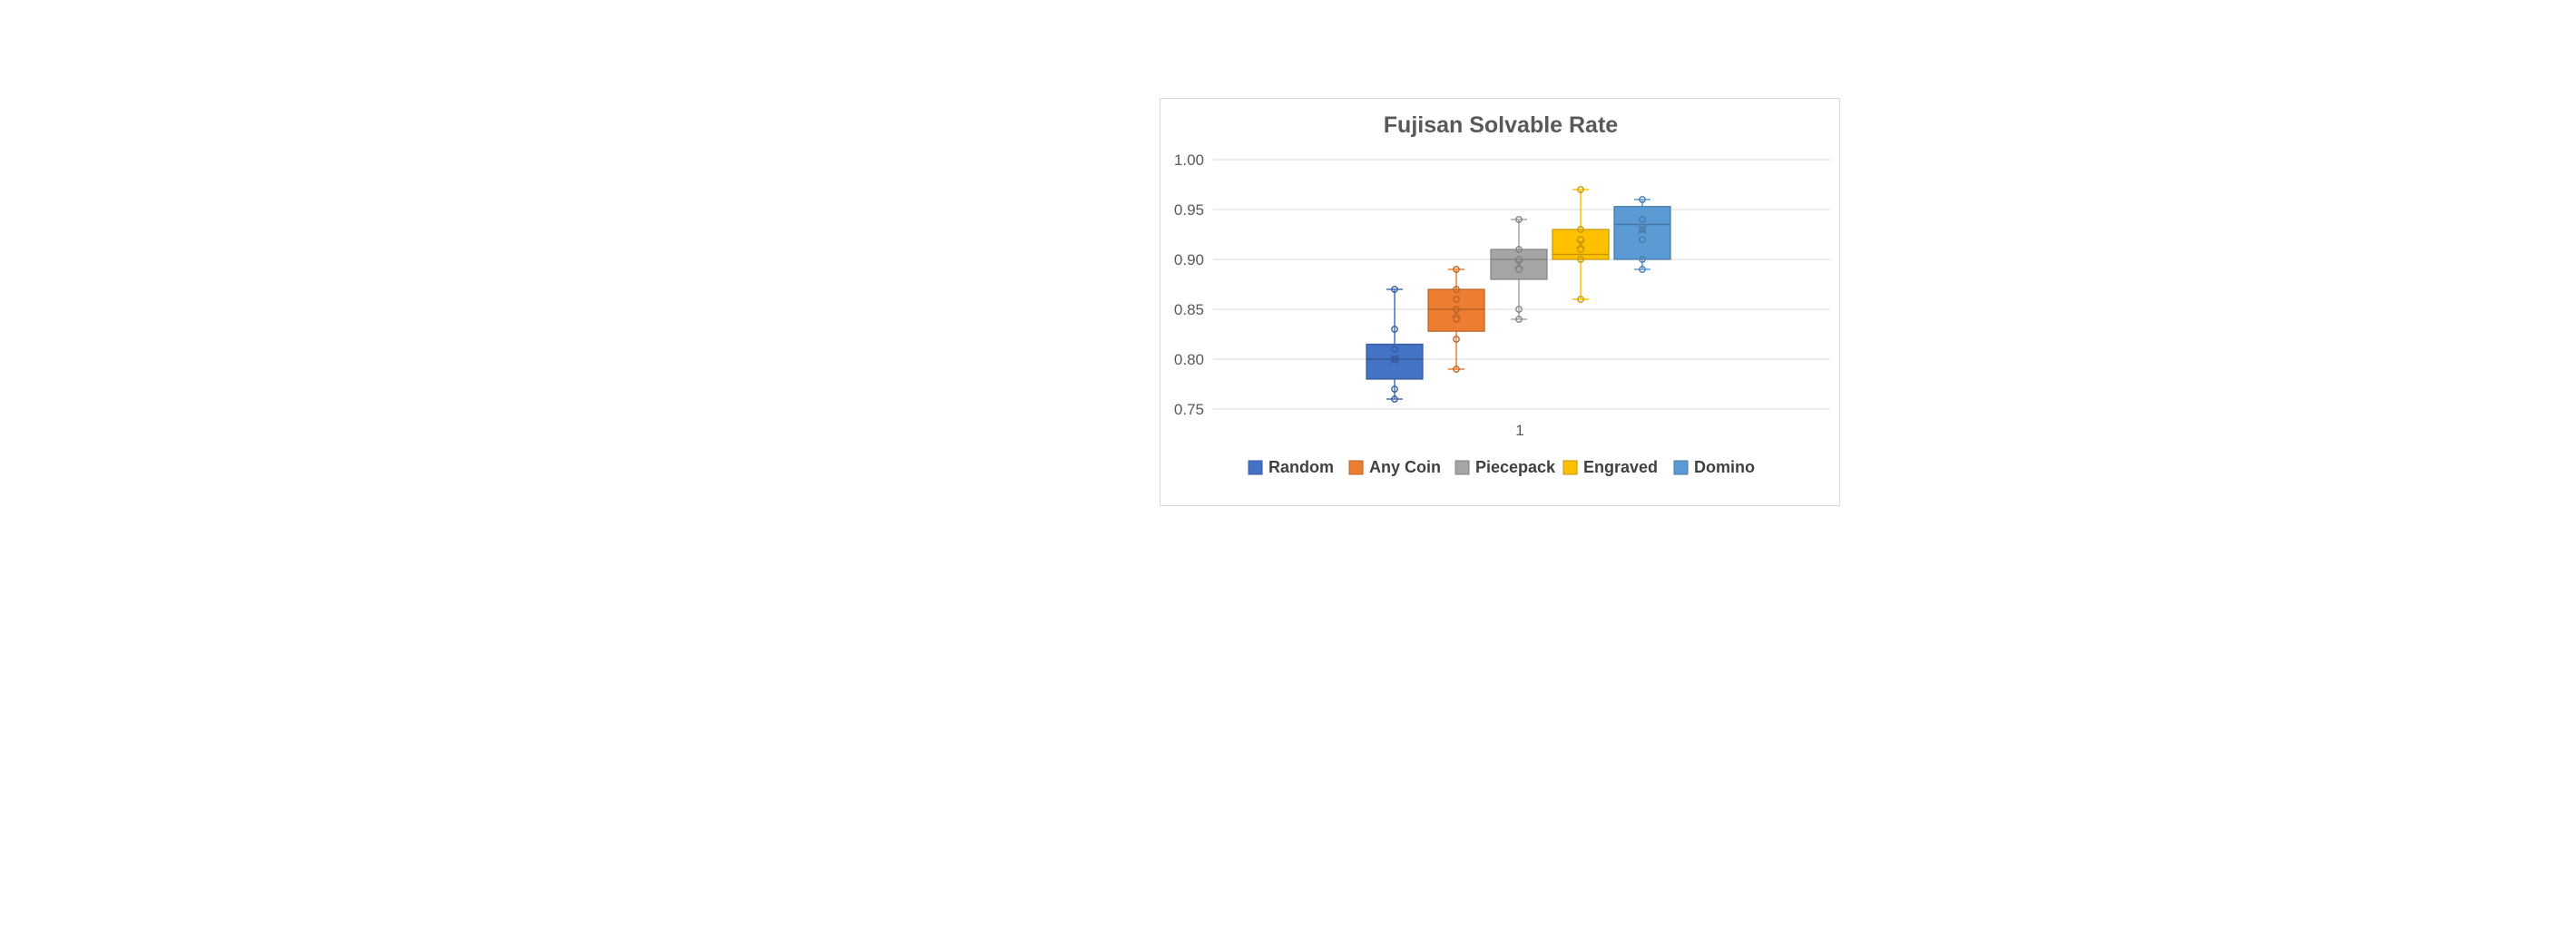 The width and height of the screenshot is (2576, 946). I want to click on legend-item-any-coin: Any Coin, so click(1394, 467).